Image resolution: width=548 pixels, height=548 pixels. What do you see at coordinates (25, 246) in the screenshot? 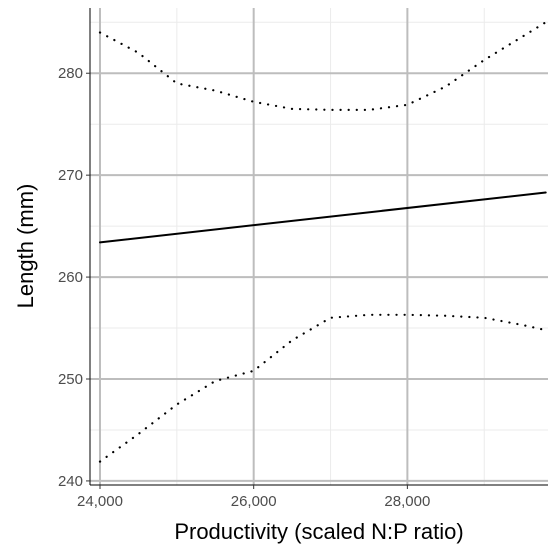
I see `y-axis-title: Length (mm)` at bounding box center [25, 246].